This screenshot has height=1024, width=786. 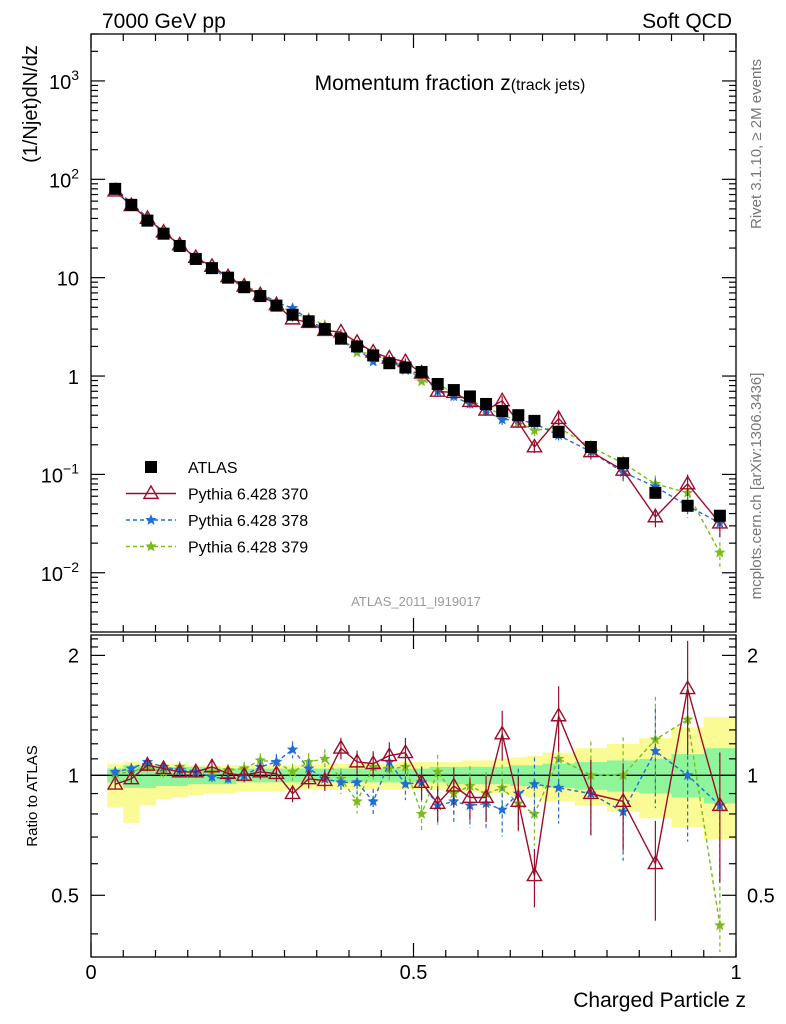 I want to click on ratio-y-tick-label-right: 0.5, so click(x=761, y=896).